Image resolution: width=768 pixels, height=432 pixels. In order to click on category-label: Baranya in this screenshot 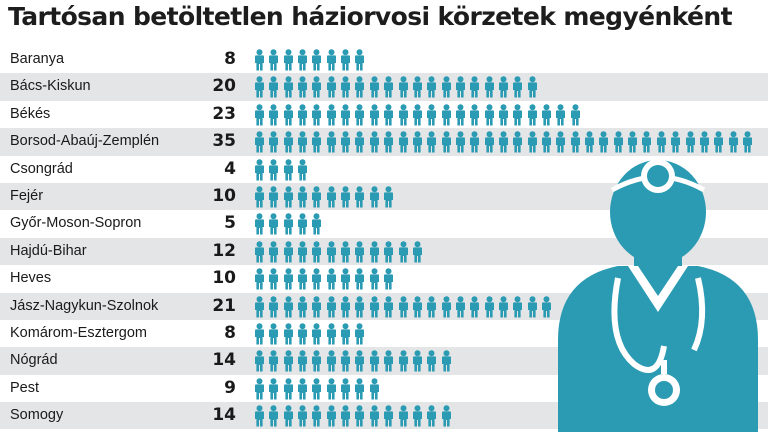, I will do `click(37, 59)`.